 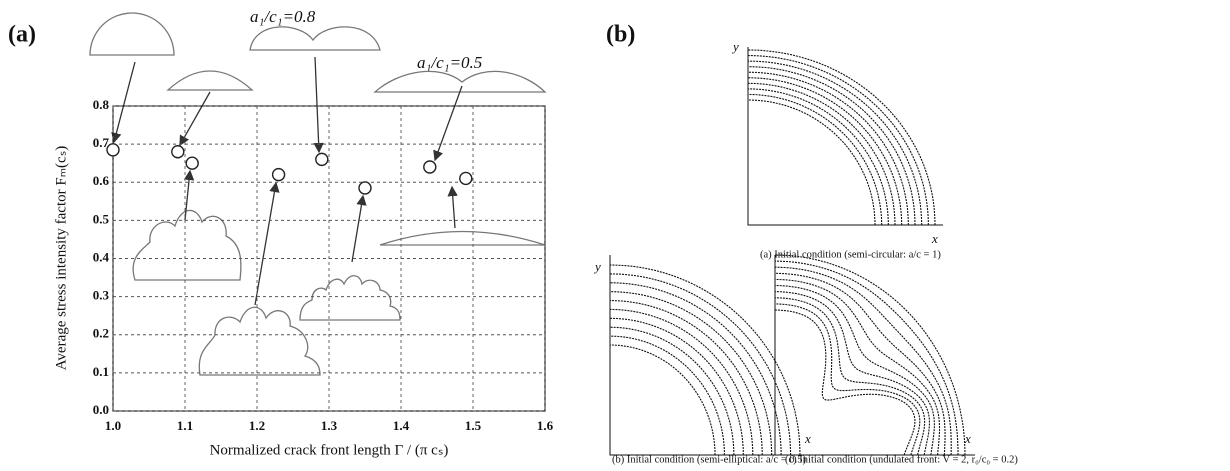 I want to click on y-tick-label: 0.7, so click(x=101, y=142).